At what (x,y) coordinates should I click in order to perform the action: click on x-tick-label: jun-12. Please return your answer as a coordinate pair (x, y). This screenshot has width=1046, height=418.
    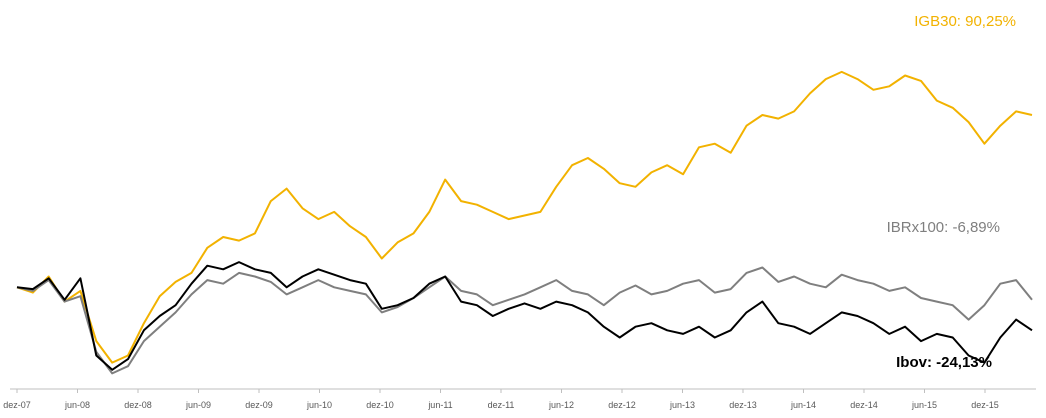
    Looking at the image, I should click on (561, 405).